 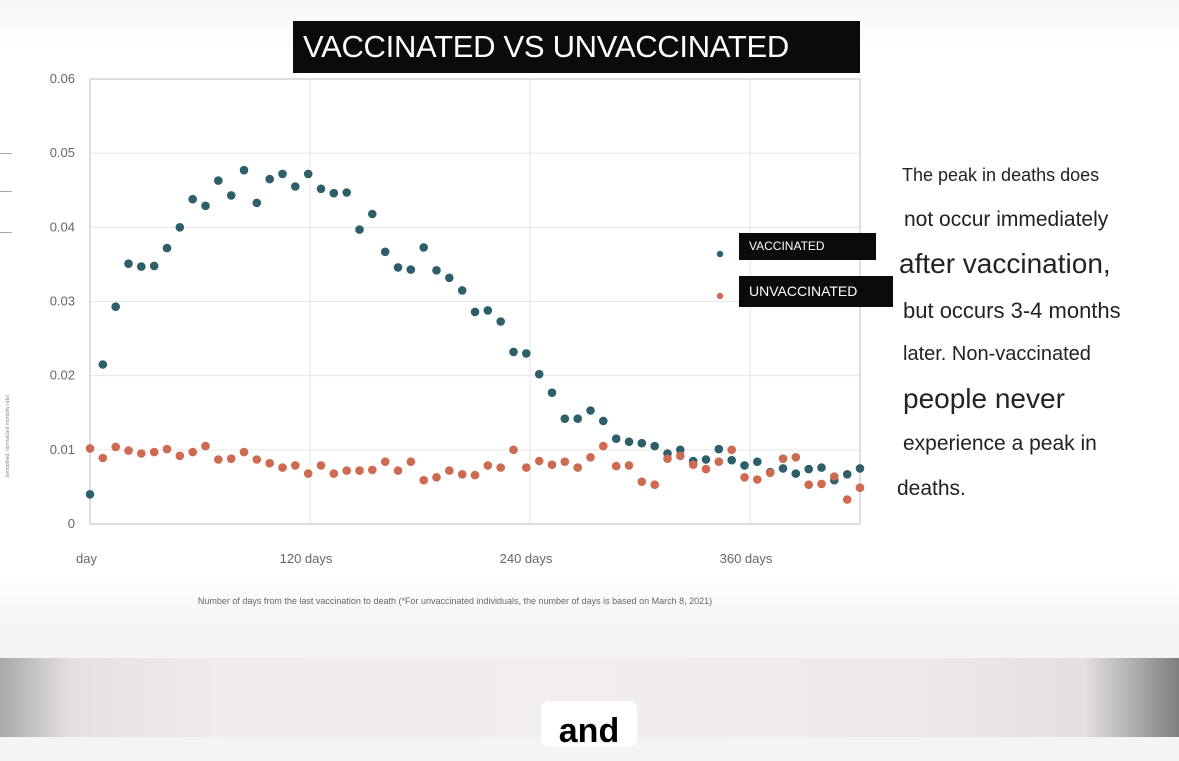 I want to click on side-text-line: deaths., so click(x=931, y=488).